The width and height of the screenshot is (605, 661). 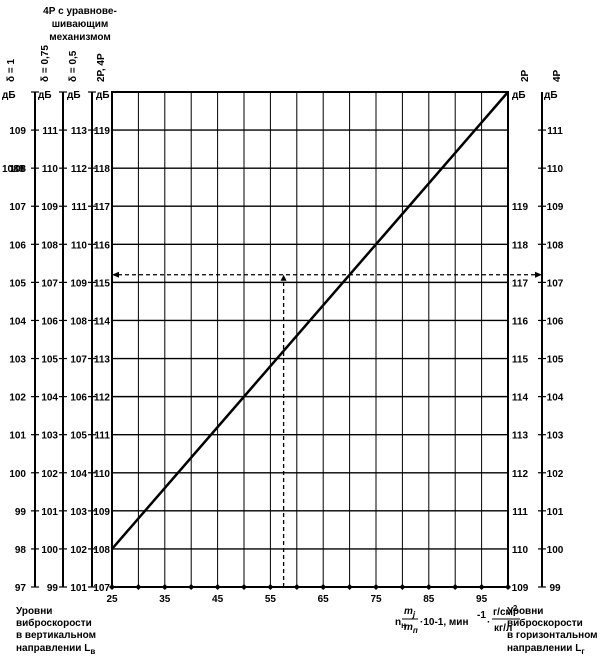 I want to click on unit-db-right-1: дБ, so click(x=519, y=95).